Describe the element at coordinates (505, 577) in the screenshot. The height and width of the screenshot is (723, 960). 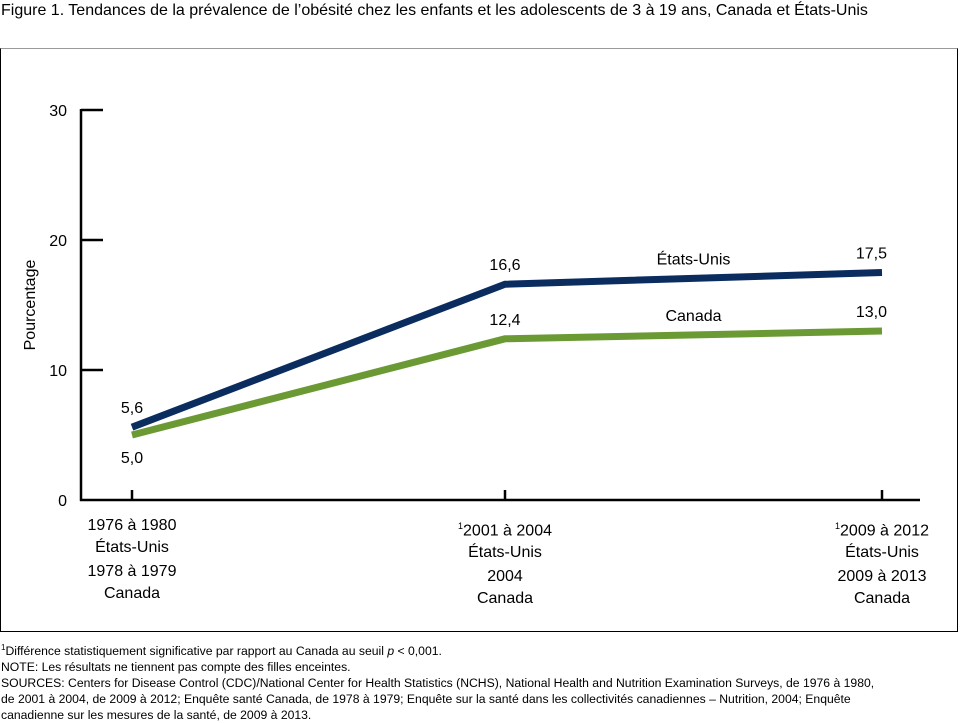
I see `canada-period: 2004` at that location.